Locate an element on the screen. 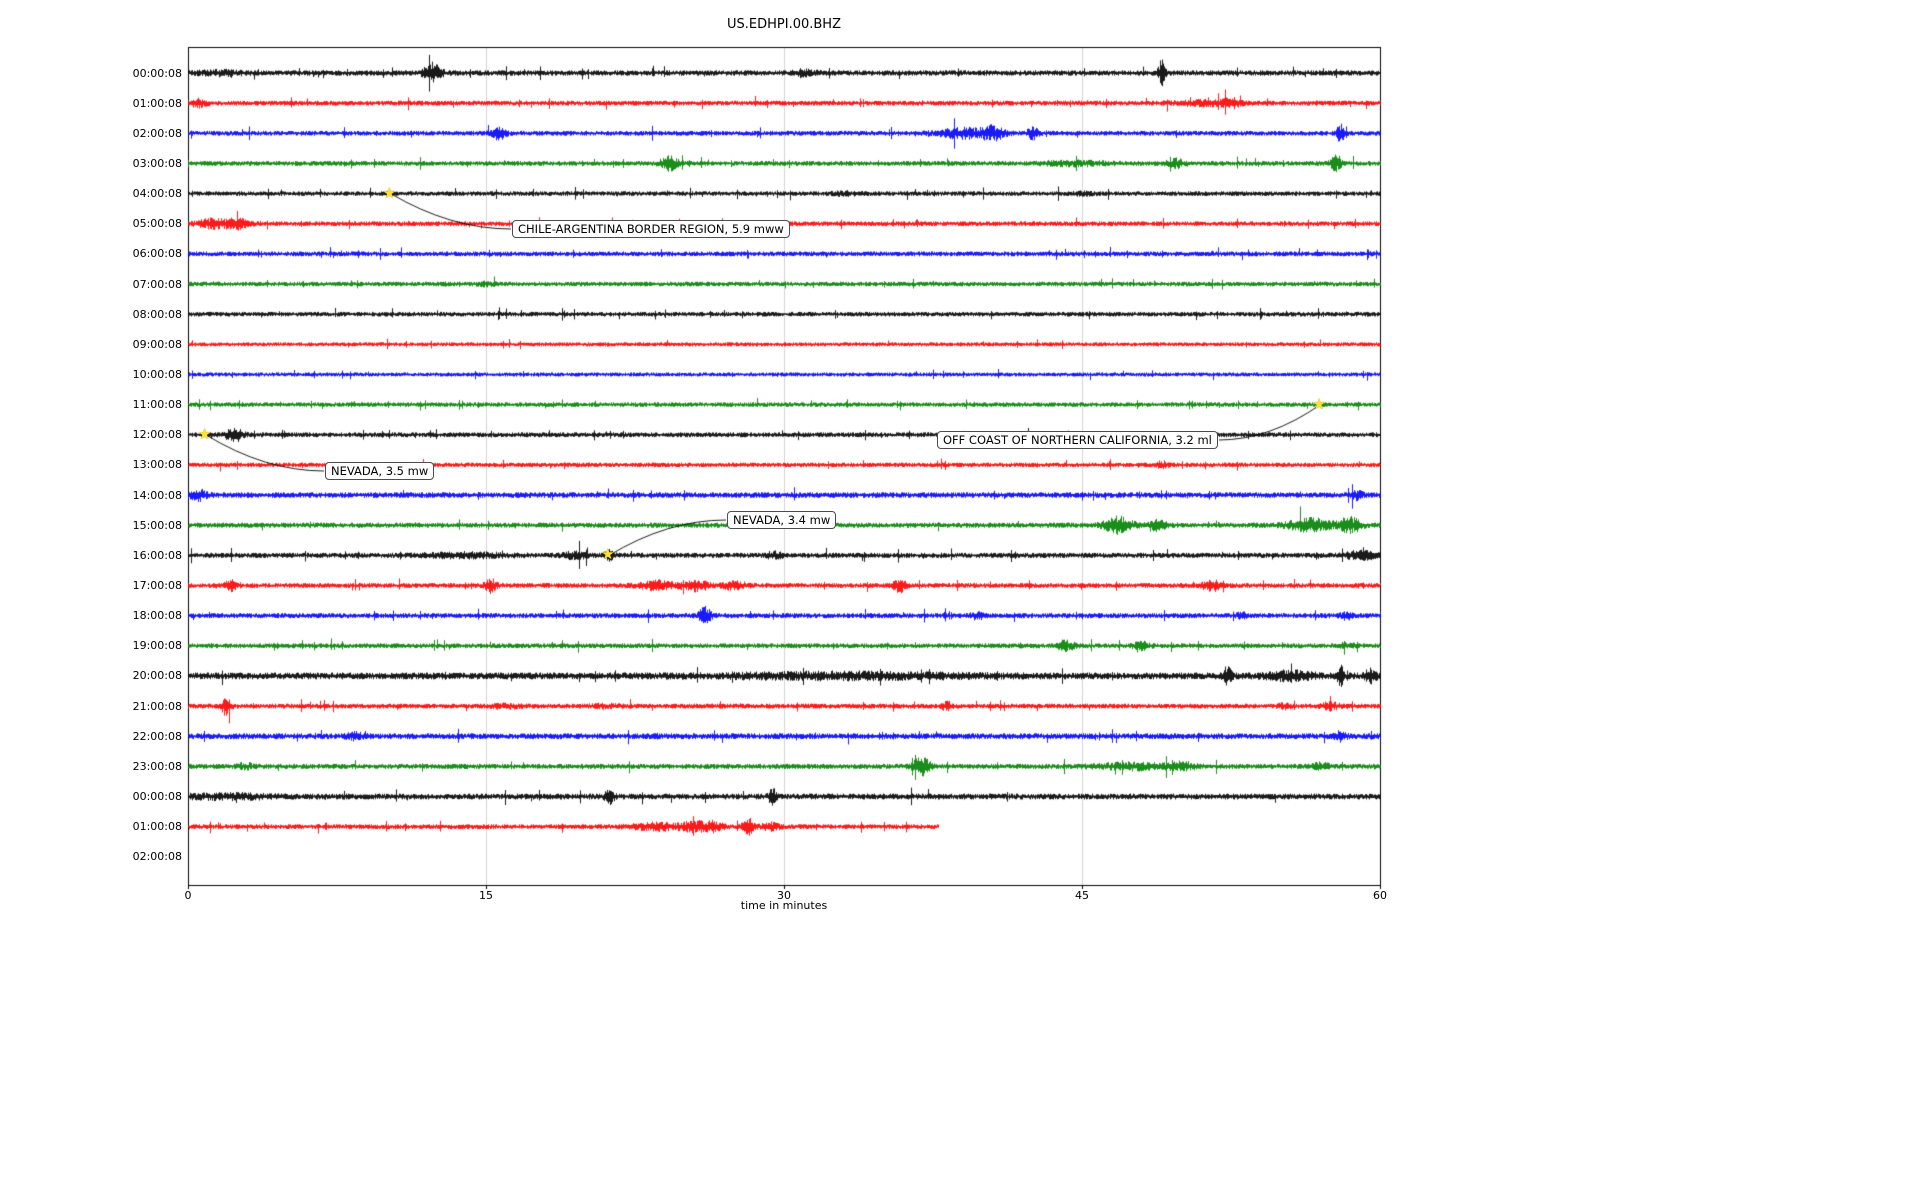 The image size is (1920, 1200). y-tick-label: 07:00:08 is located at coordinates (157, 284).